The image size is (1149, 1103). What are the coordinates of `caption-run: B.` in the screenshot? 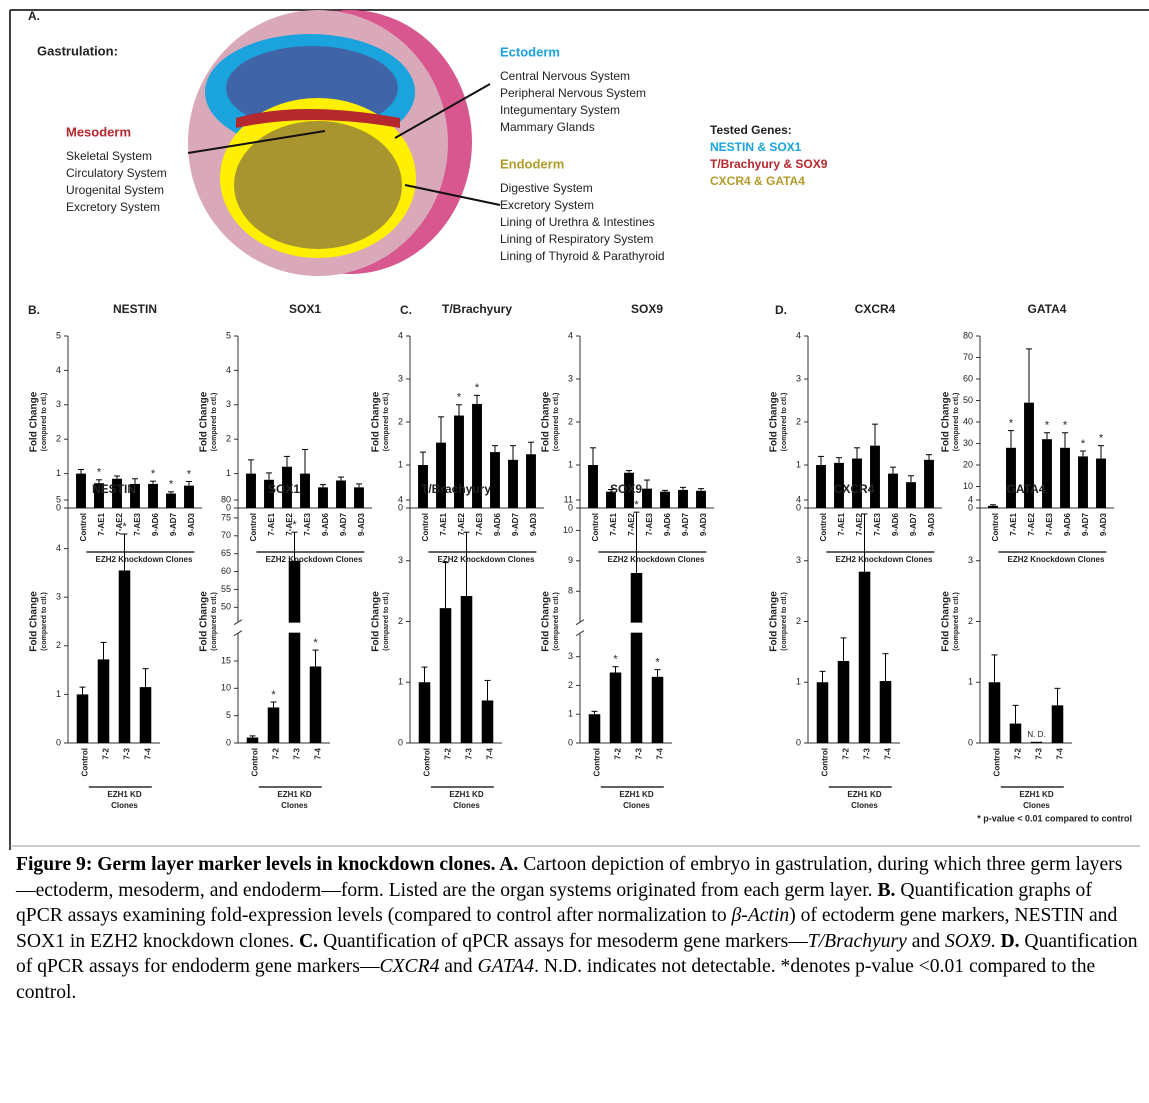 It's located at (886, 890).